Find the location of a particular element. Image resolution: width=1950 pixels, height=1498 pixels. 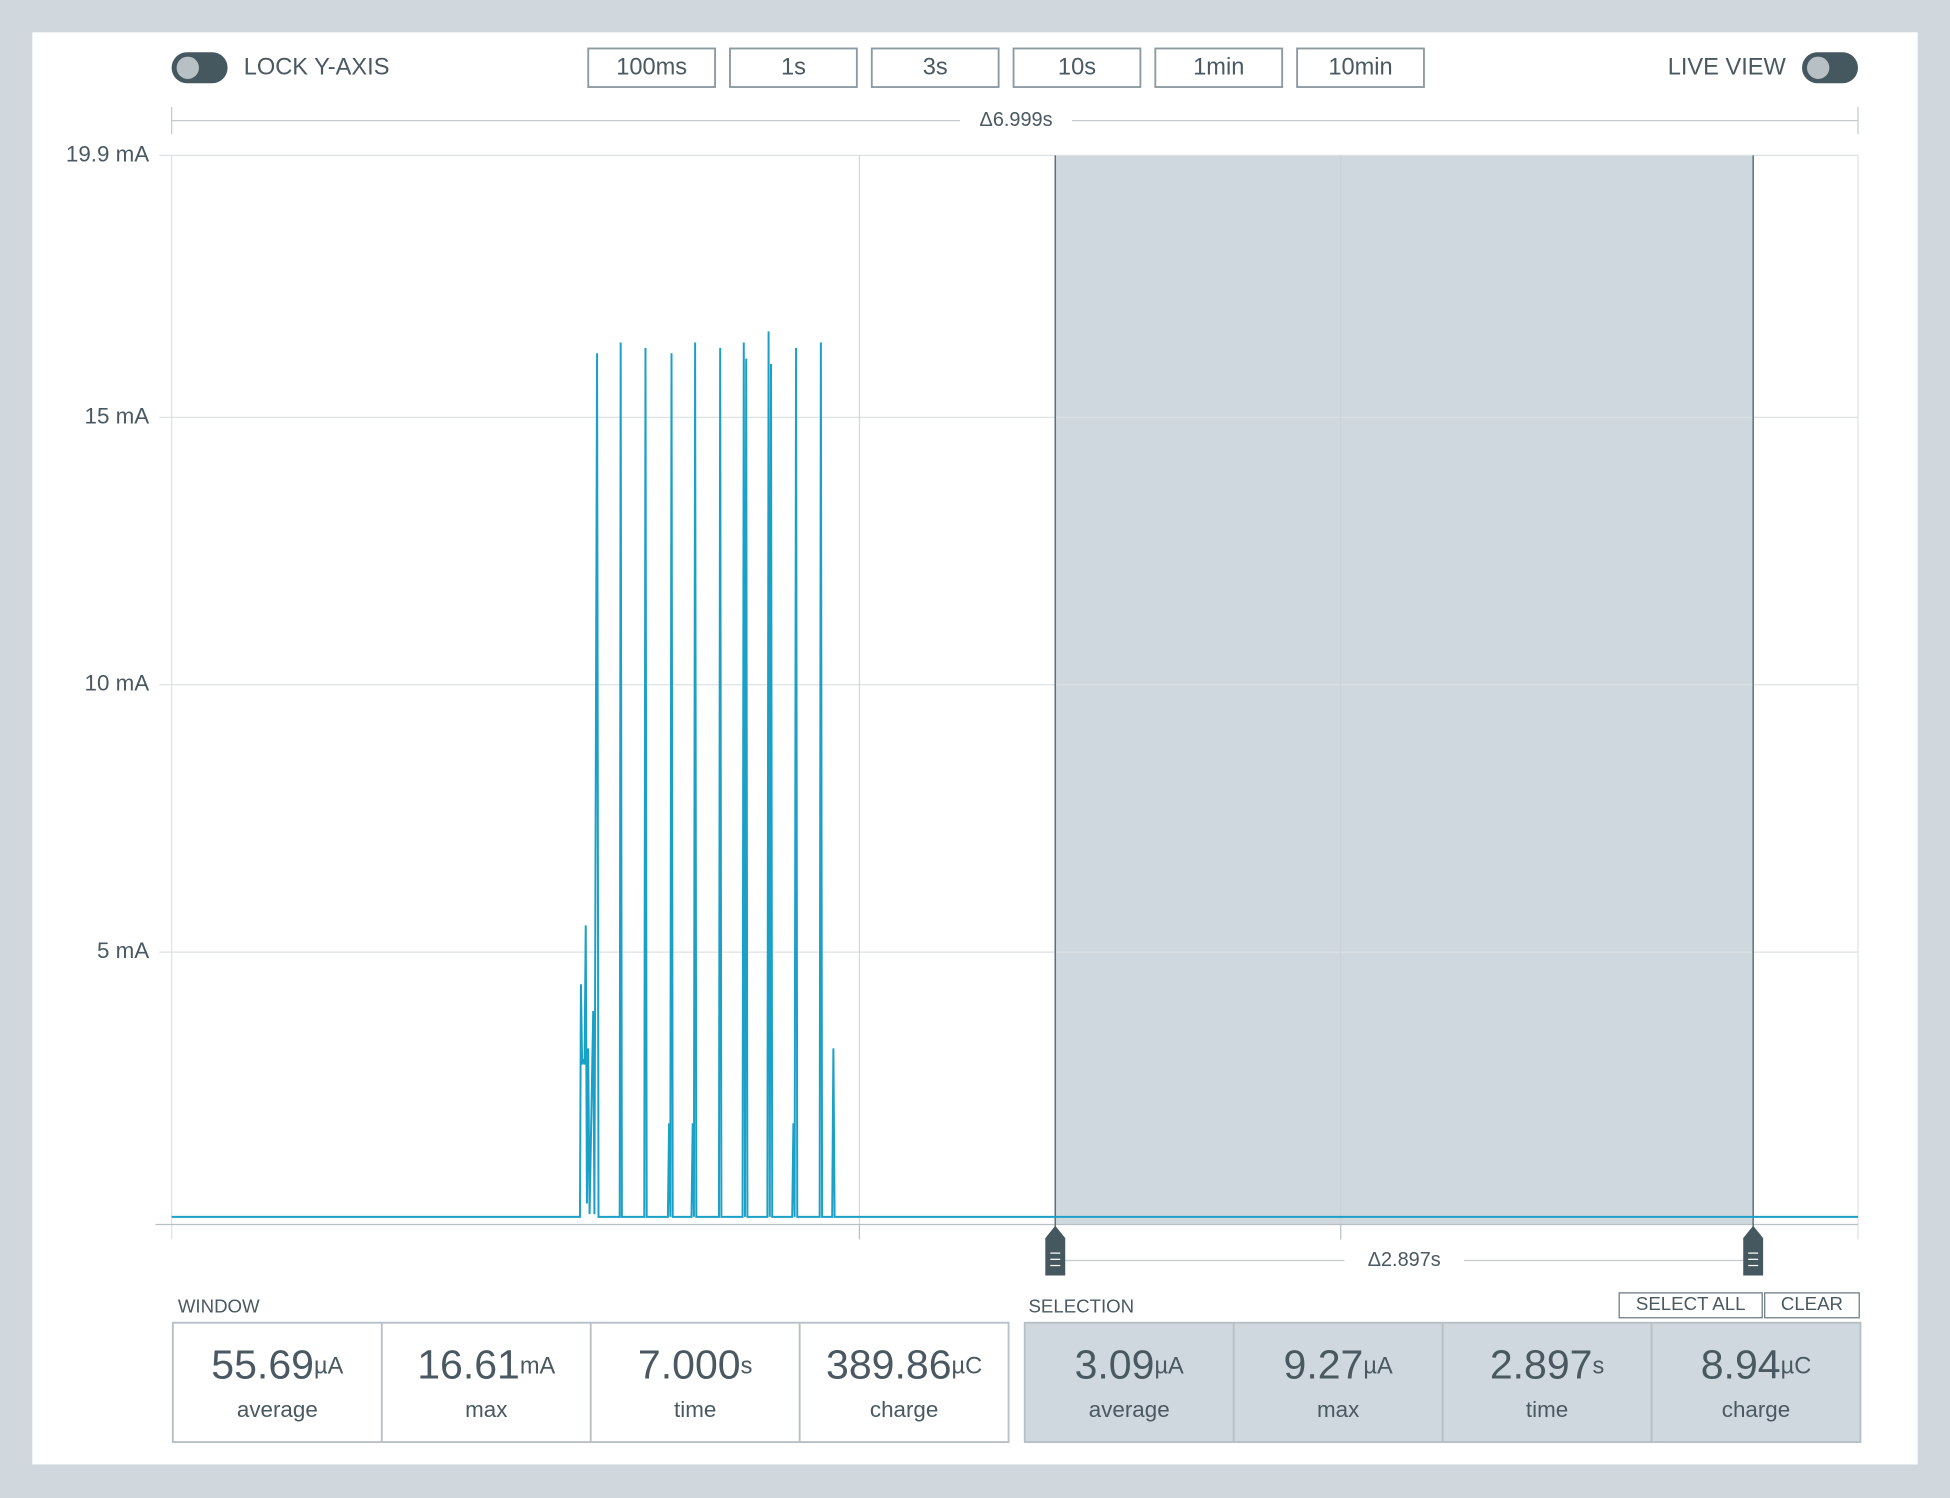

time-button-label: 1min is located at coordinates (1218, 68).